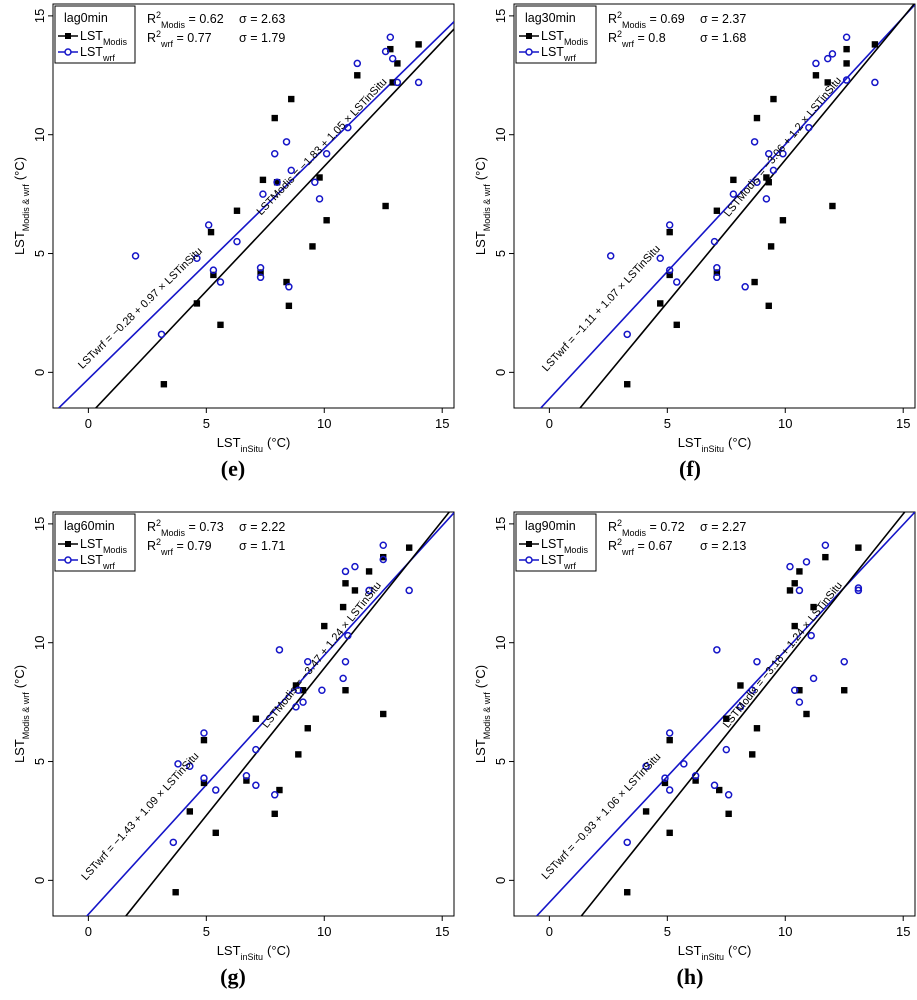  I want to click on x-tick-label: 15, so click(442, 931).